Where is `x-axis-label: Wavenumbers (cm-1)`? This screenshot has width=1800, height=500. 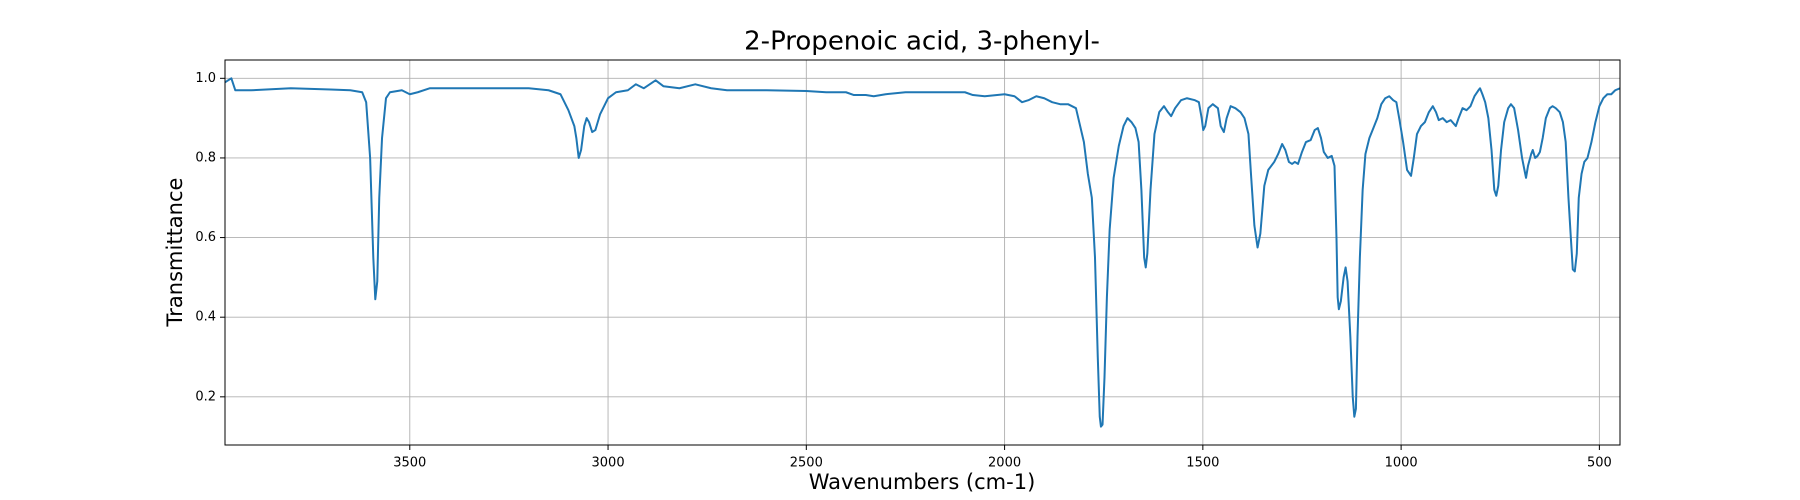 x-axis-label: Wavenumbers (cm-1) is located at coordinates (922, 482).